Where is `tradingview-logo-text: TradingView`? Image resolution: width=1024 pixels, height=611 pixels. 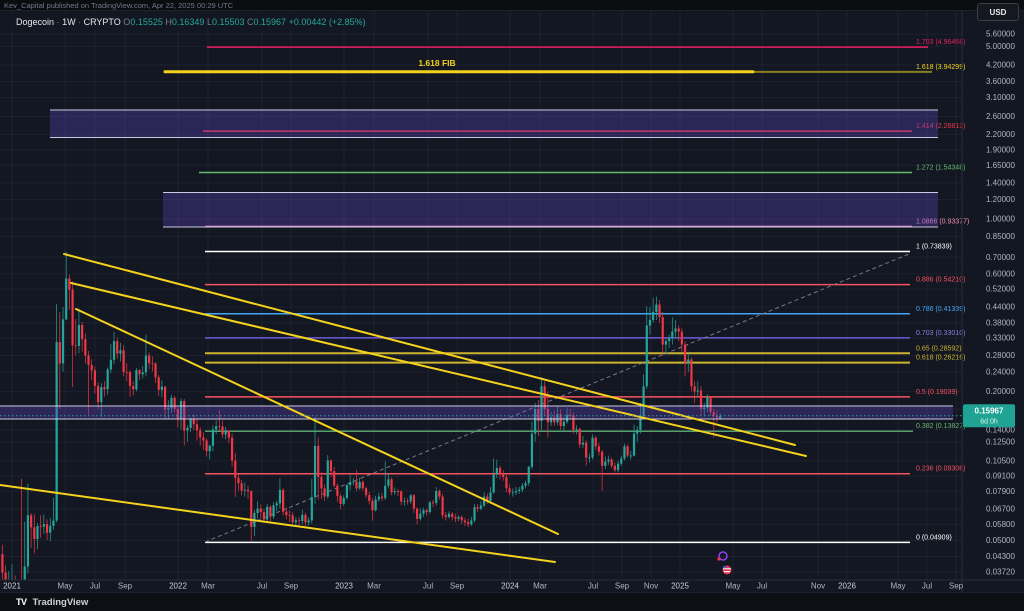 tradingview-logo-text: TradingView is located at coordinates (60, 602).